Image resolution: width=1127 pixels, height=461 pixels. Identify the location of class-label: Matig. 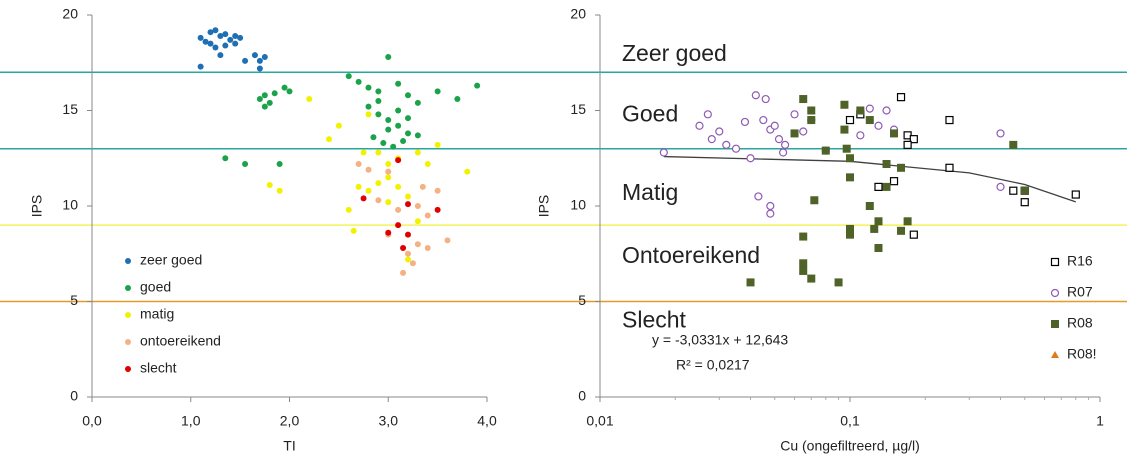
(650, 192).